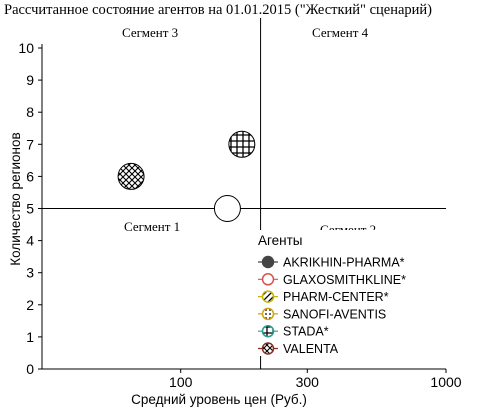 The height and width of the screenshot is (420, 492). I want to click on legend-title: Агенты, so click(280, 240).